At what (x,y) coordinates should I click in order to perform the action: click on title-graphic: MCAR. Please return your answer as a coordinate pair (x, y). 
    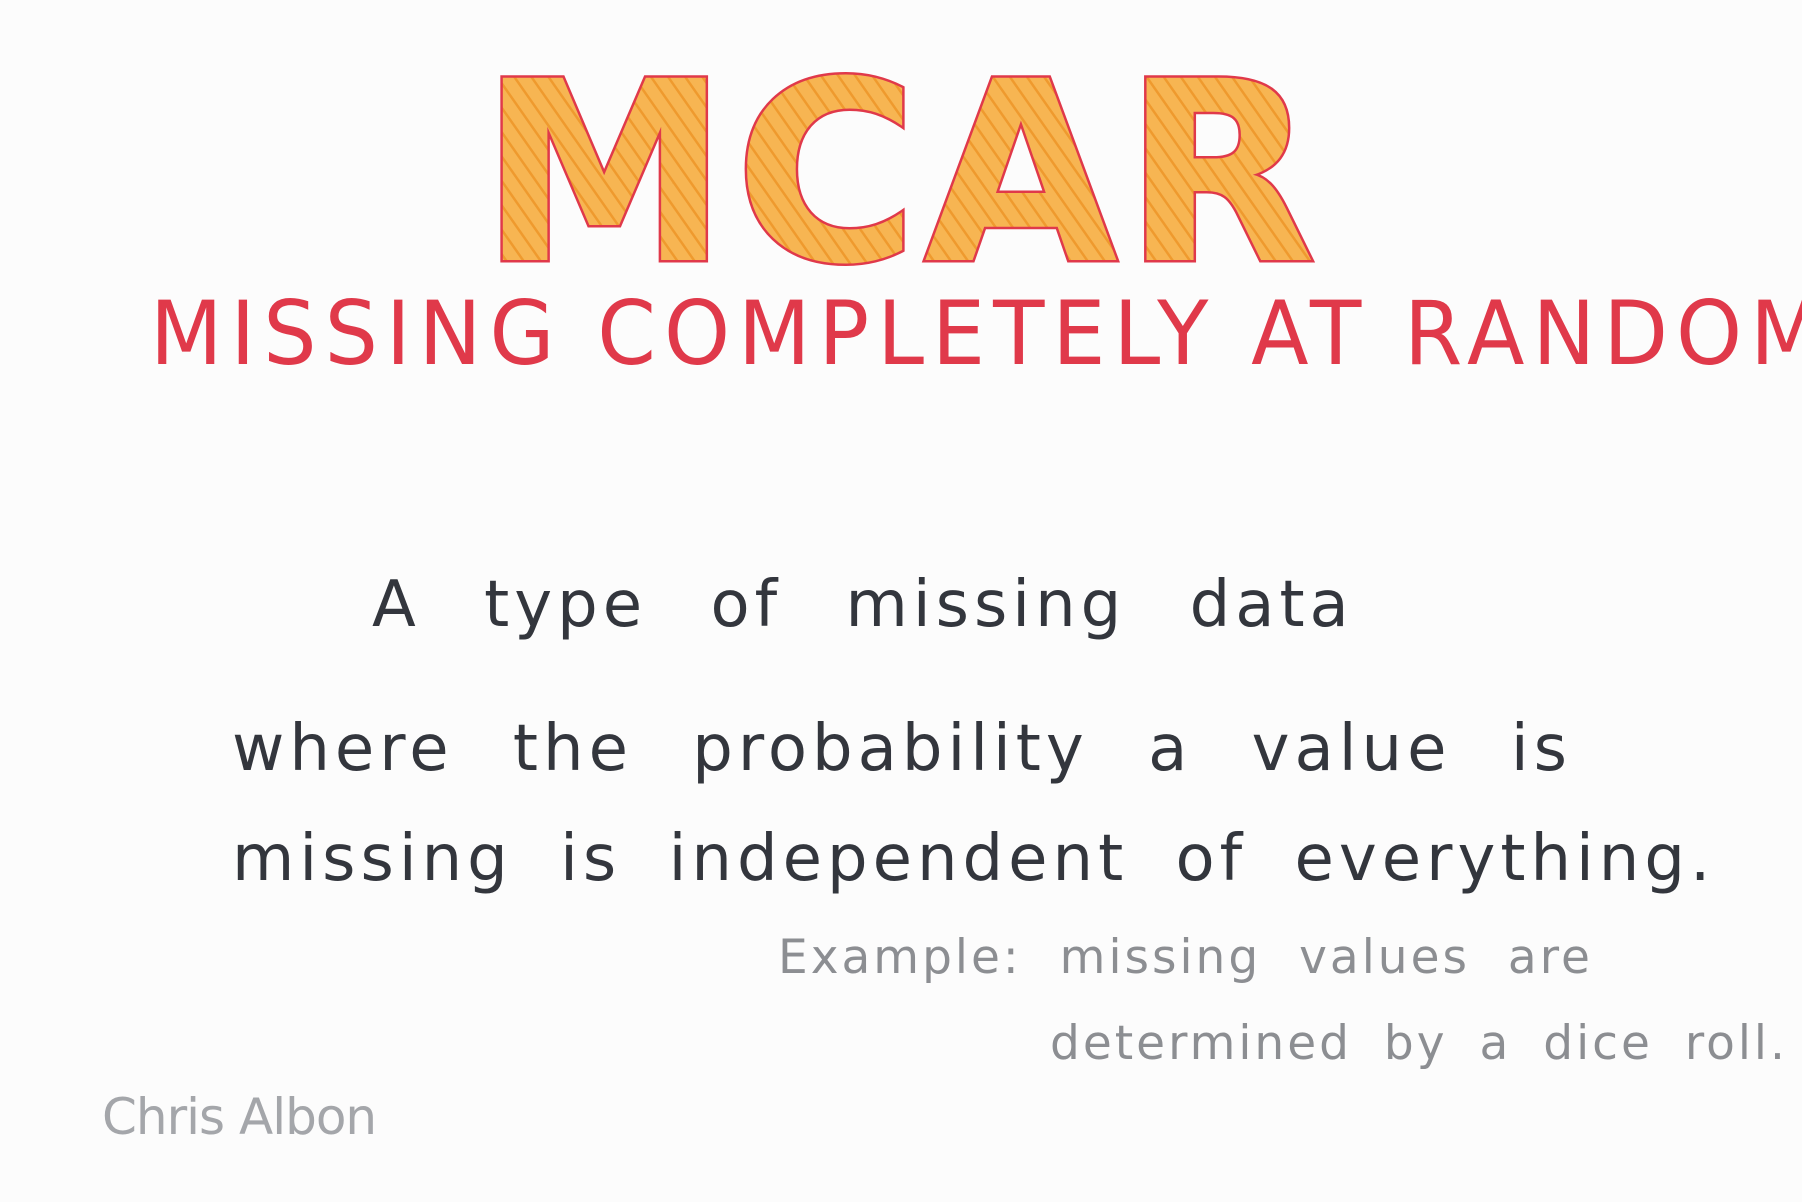
    Looking at the image, I should click on (899, 163).